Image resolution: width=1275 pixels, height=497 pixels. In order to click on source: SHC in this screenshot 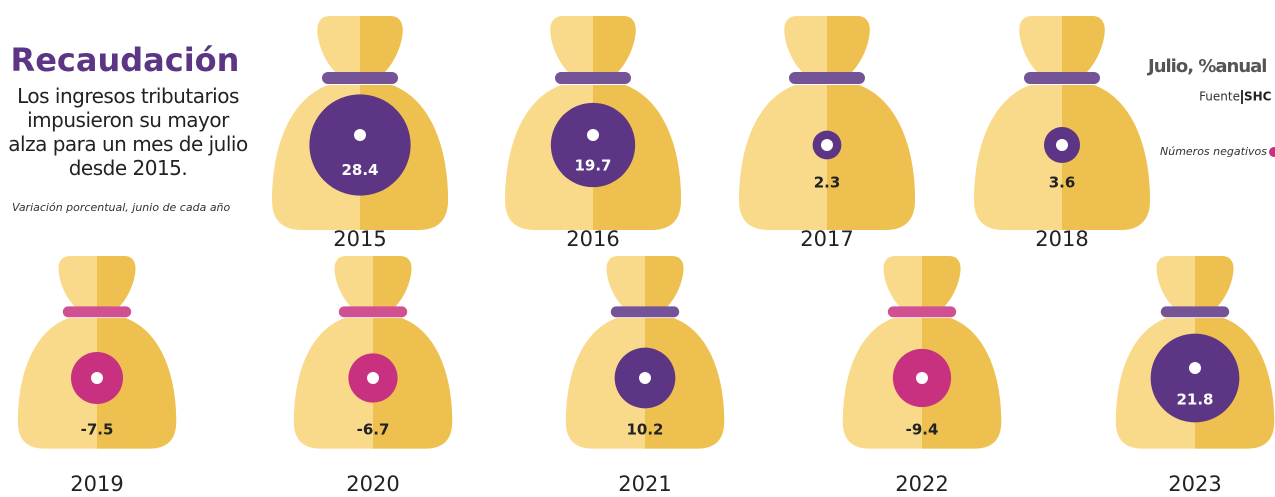, I will do `click(1258, 97)`.